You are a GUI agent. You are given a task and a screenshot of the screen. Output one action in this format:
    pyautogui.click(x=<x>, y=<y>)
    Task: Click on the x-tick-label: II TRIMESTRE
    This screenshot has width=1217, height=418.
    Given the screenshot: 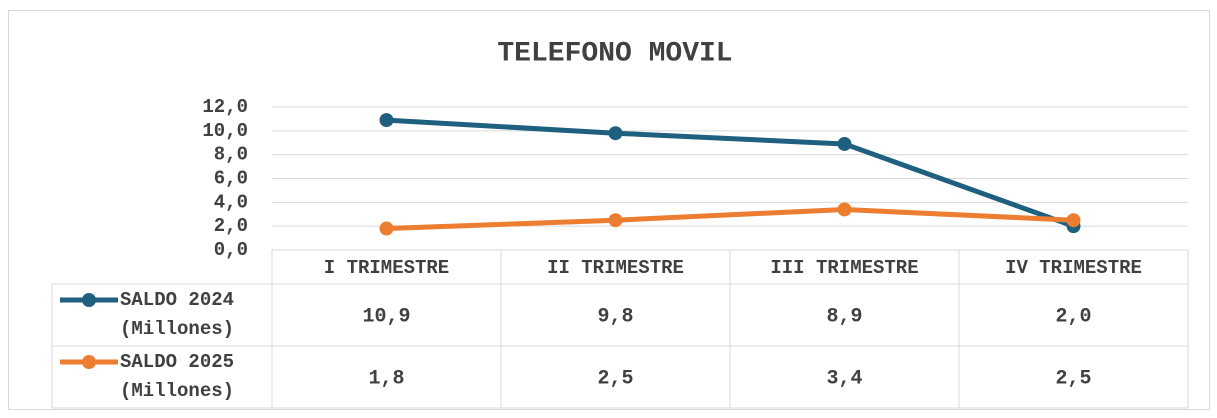 What is the action you would take?
    pyautogui.click(x=615, y=268)
    